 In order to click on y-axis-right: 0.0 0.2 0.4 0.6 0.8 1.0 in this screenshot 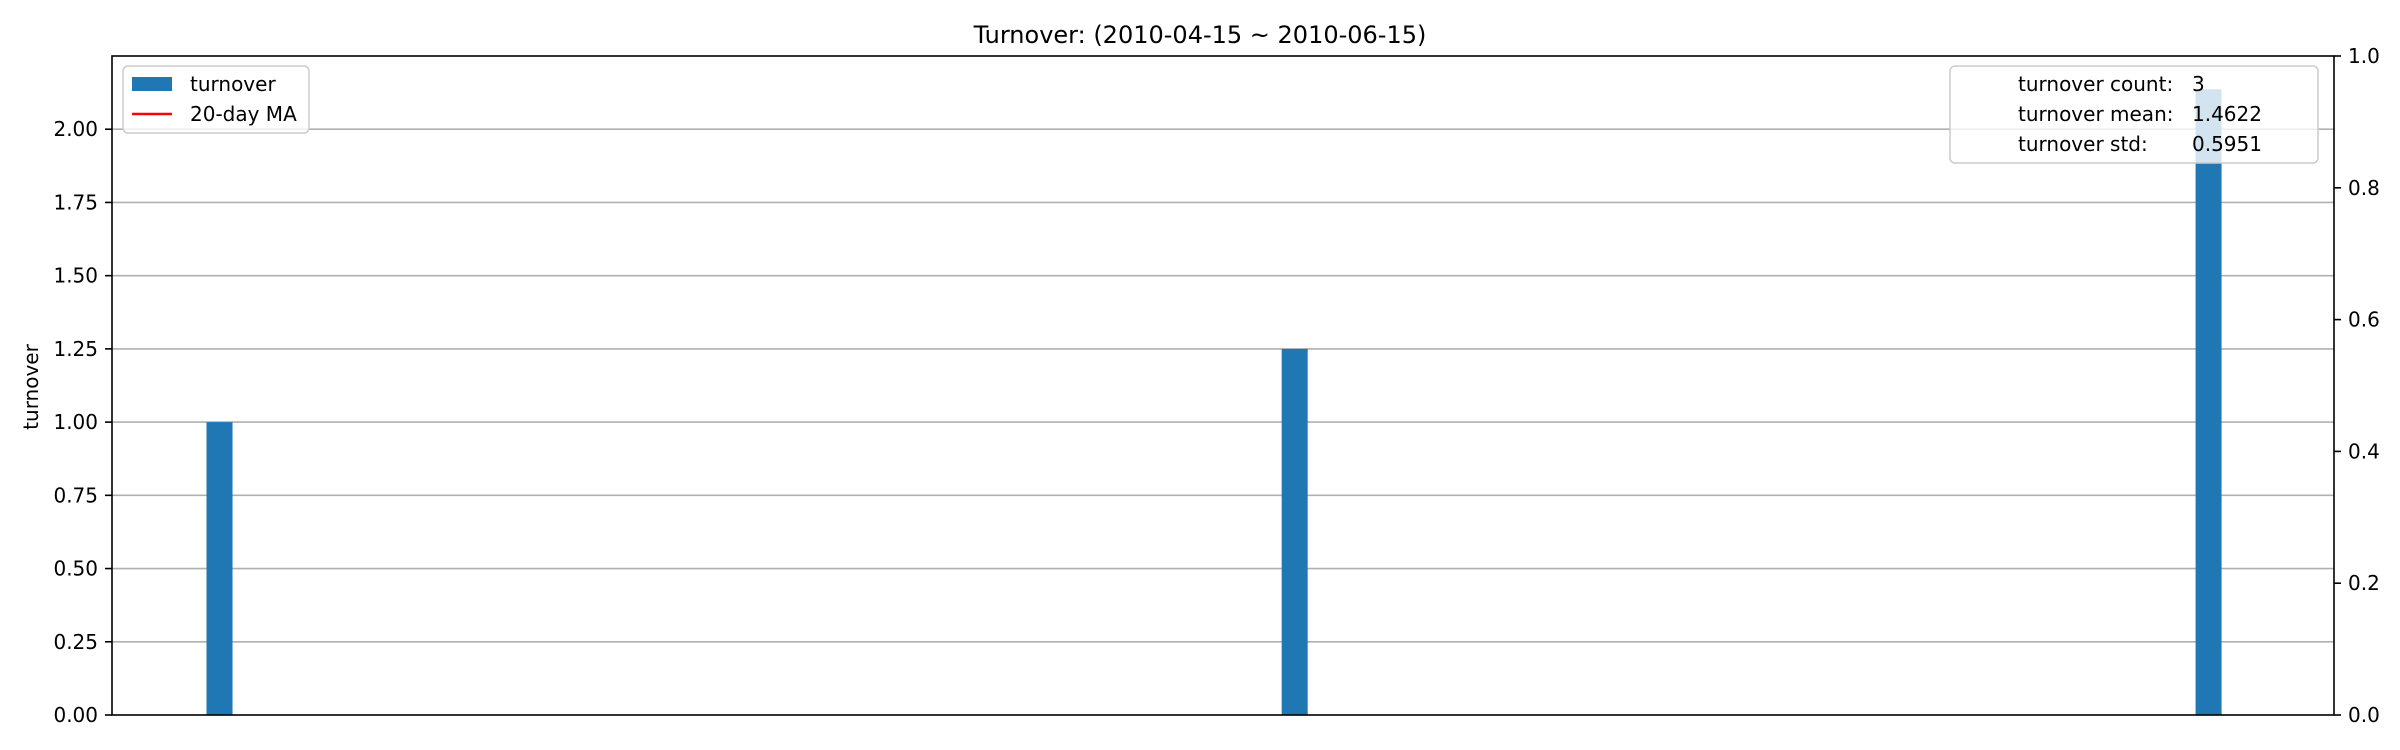, I will do `click(2357, 385)`.